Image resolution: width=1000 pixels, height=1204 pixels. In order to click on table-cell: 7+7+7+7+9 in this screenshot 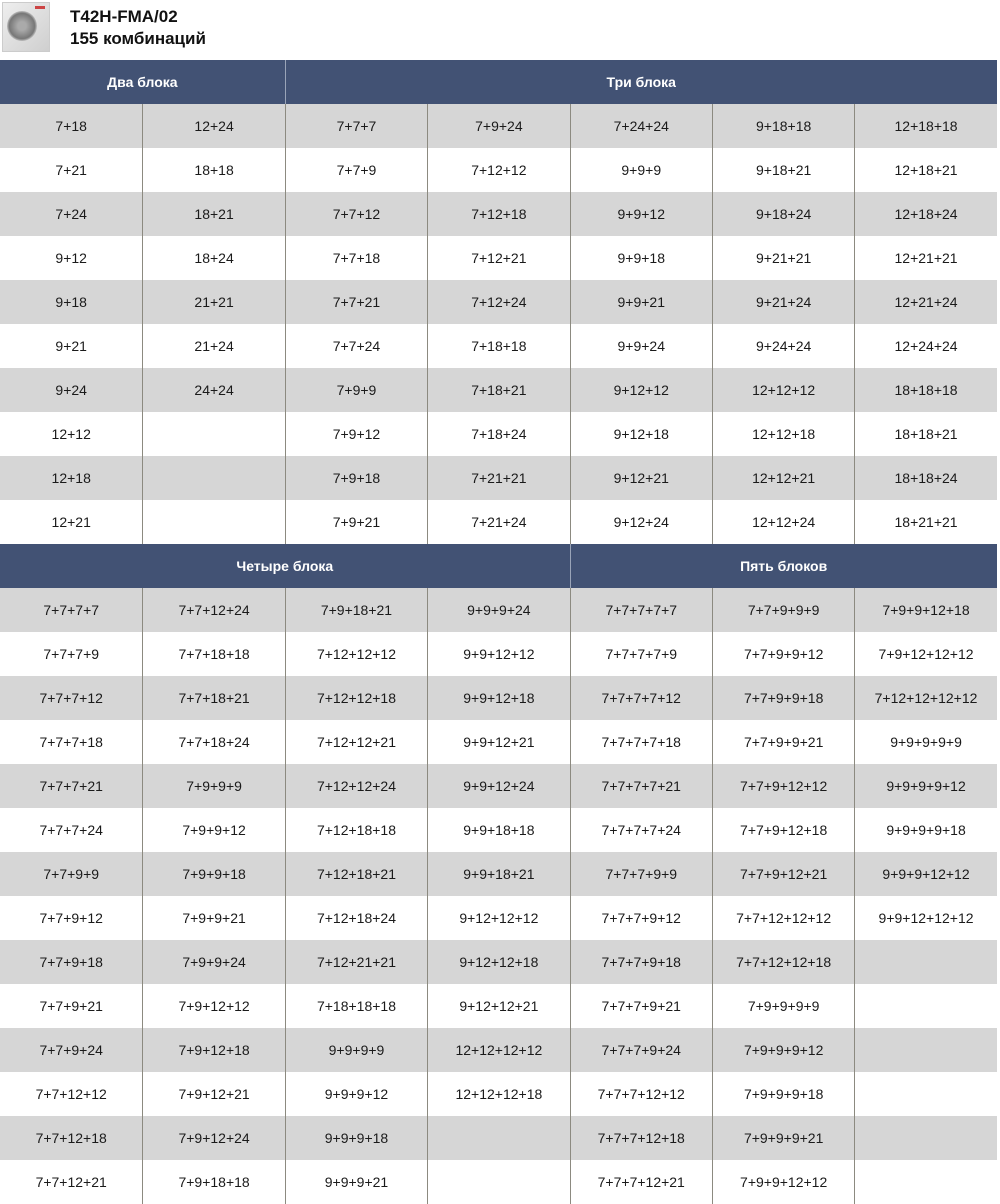, I will do `click(640, 654)`.